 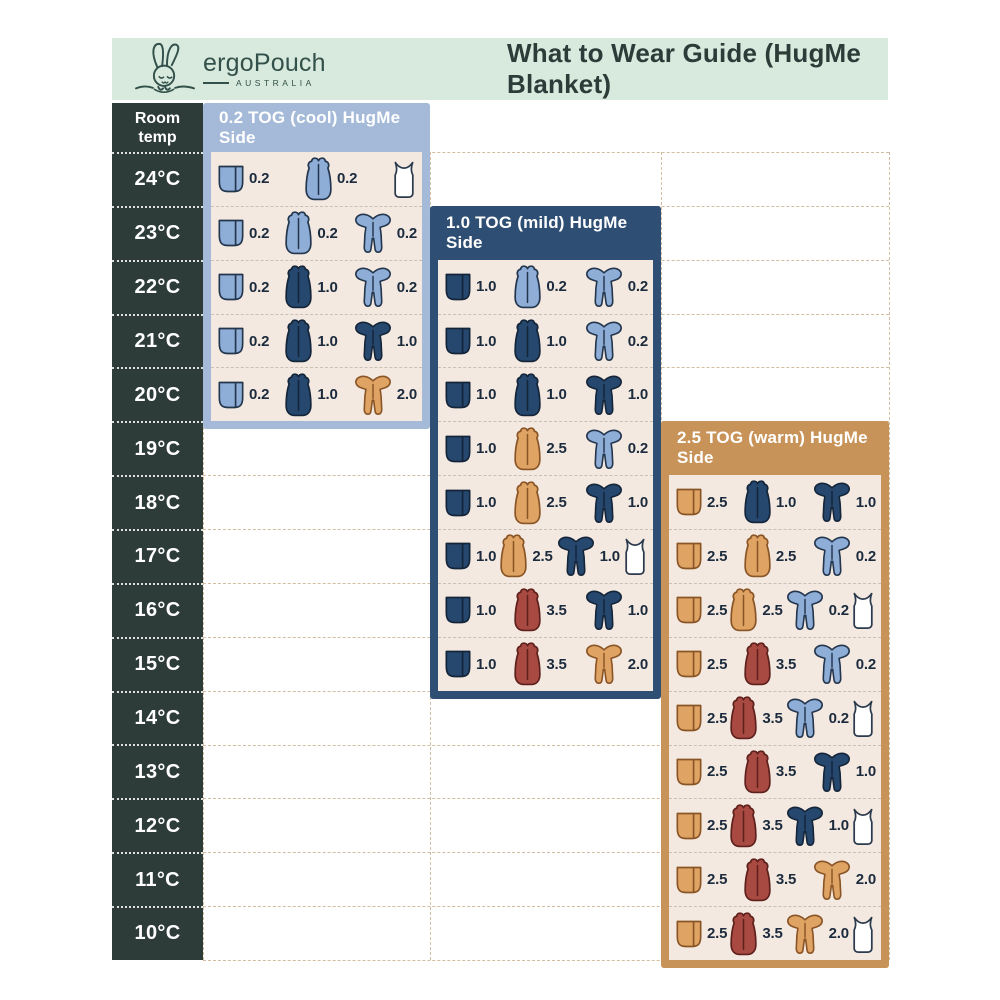 What do you see at coordinates (537, 232) in the screenshot?
I see `panel-title: 1.0 TOG (mild) HugMe Side` at bounding box center [537, 232].